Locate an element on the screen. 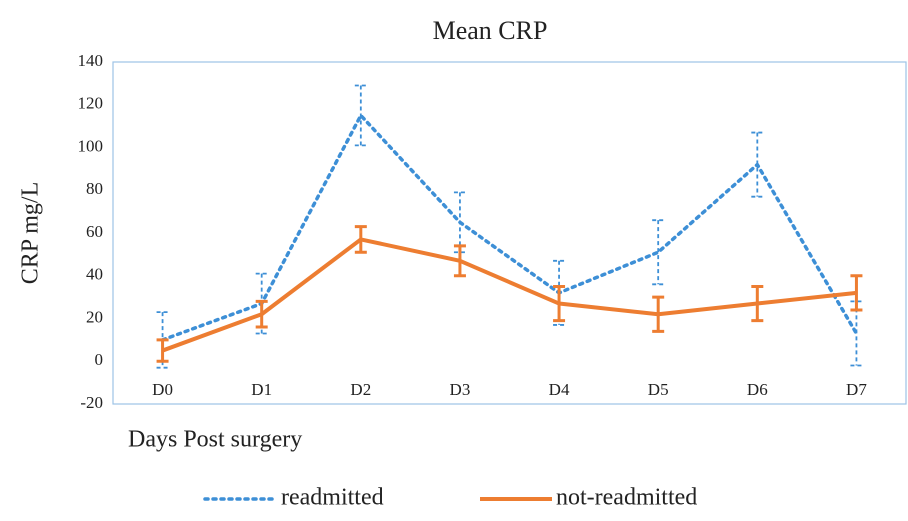 The image size is (908, 521). y-tick-label: 40 is located at coordinates (94, 274).